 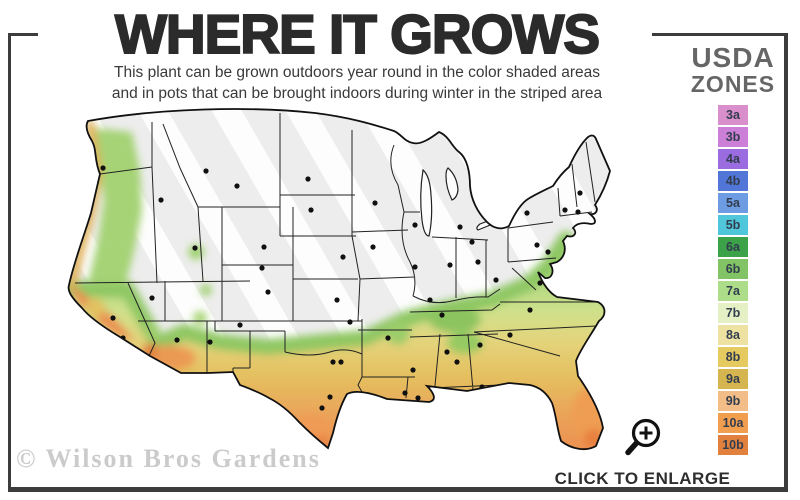 What do you see at coordinates (733, 379) in the screenshot?
I see `legend-zone-9a: 9a` at bounding box center [733, 379].